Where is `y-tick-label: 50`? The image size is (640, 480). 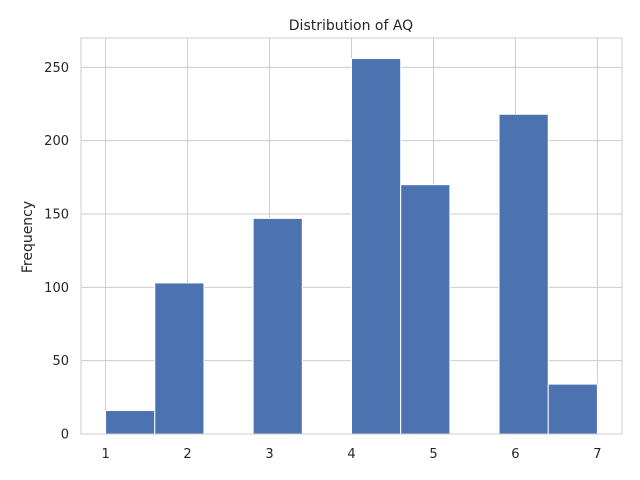 y-tick-label: 50 is located at coordinates (60, 361).